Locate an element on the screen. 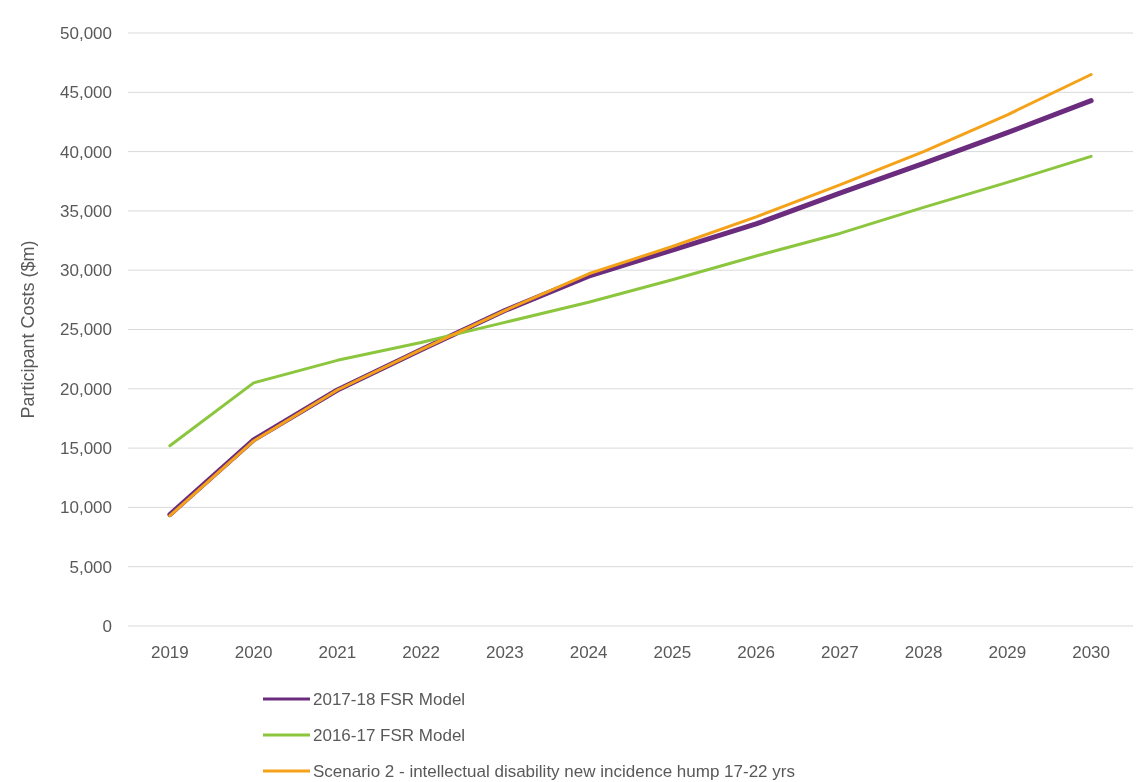 This screenshot has width=1137, height=782. x-tick-label: 2020 is located at coordinates (253, 652).